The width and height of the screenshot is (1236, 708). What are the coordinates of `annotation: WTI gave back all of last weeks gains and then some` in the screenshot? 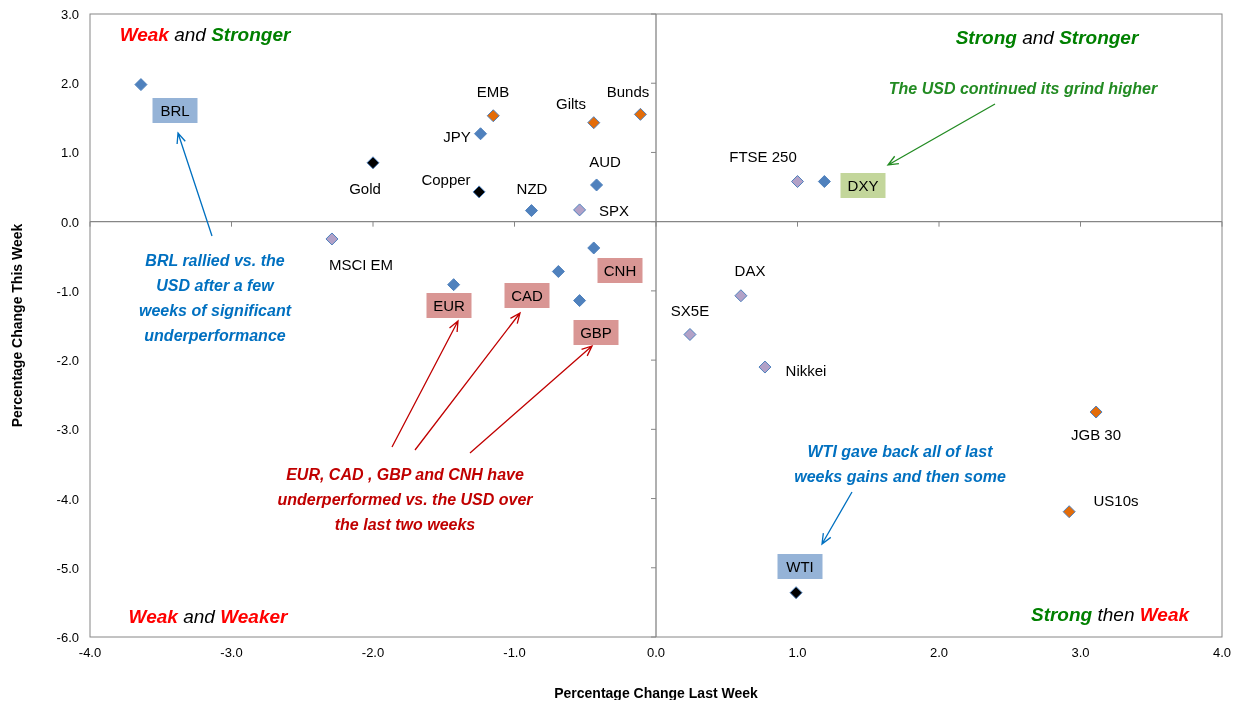 It's located at (900, 464).